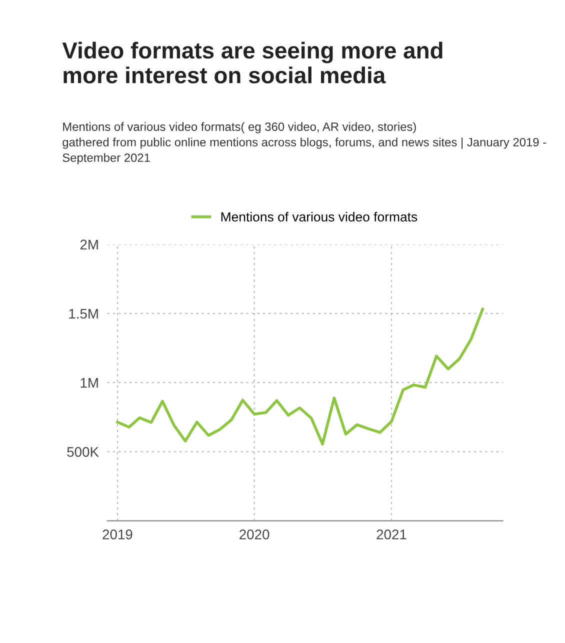 The height and width of the screenshot is (643, 565). I want to click on x-tick-label: 2019, so click(117, 535).